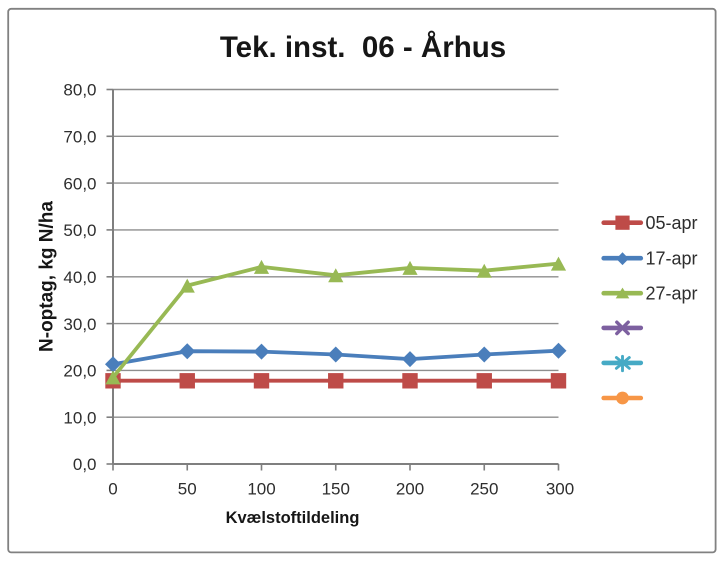 The width and height of the screenshot is (725, 561). I want to click on svg-text: 100, so click(261, 489).